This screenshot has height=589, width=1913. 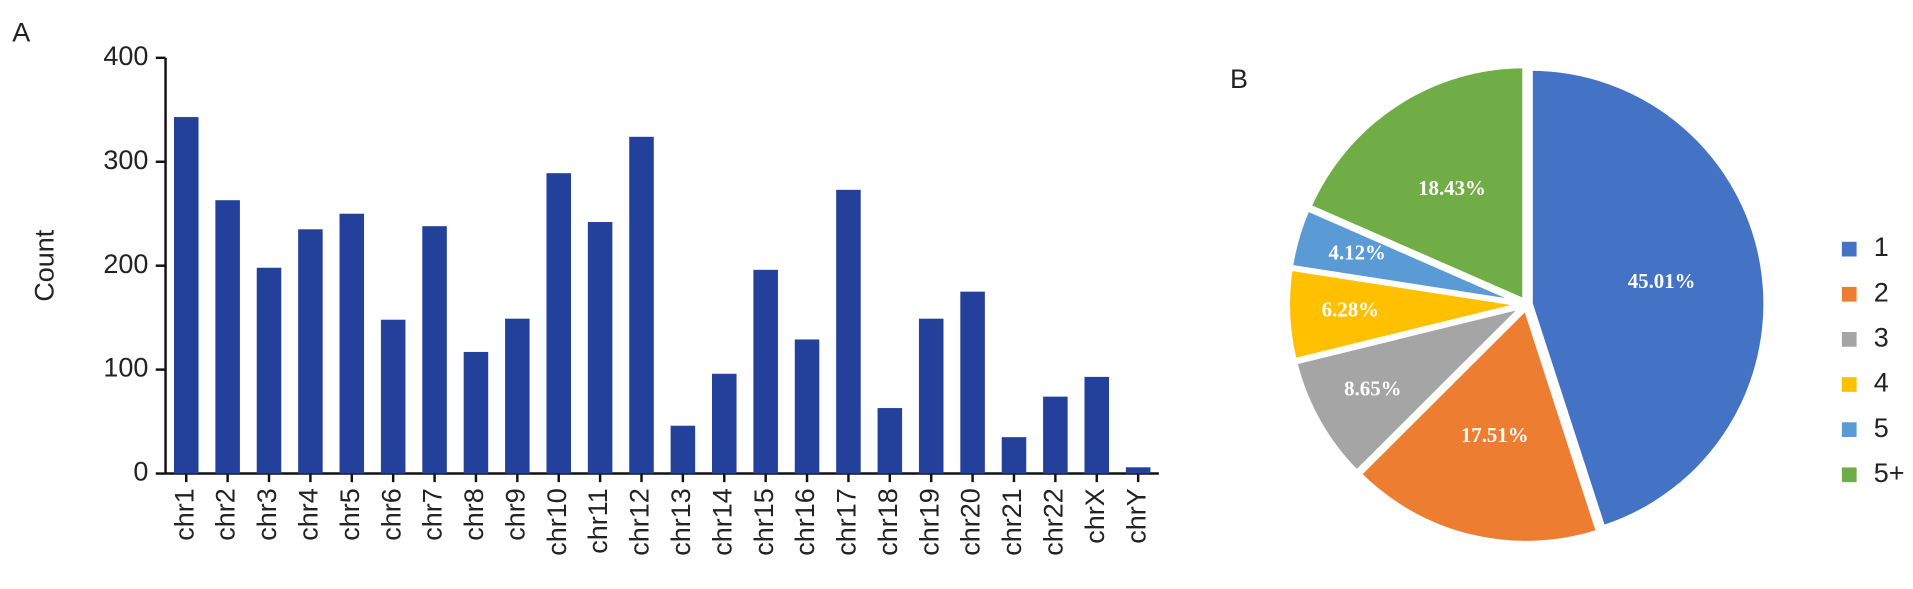 What do you see at coordinates (847, 521) in the screenshot?
I see `x-tick-label: chr17` at bounding box center [847, 521].